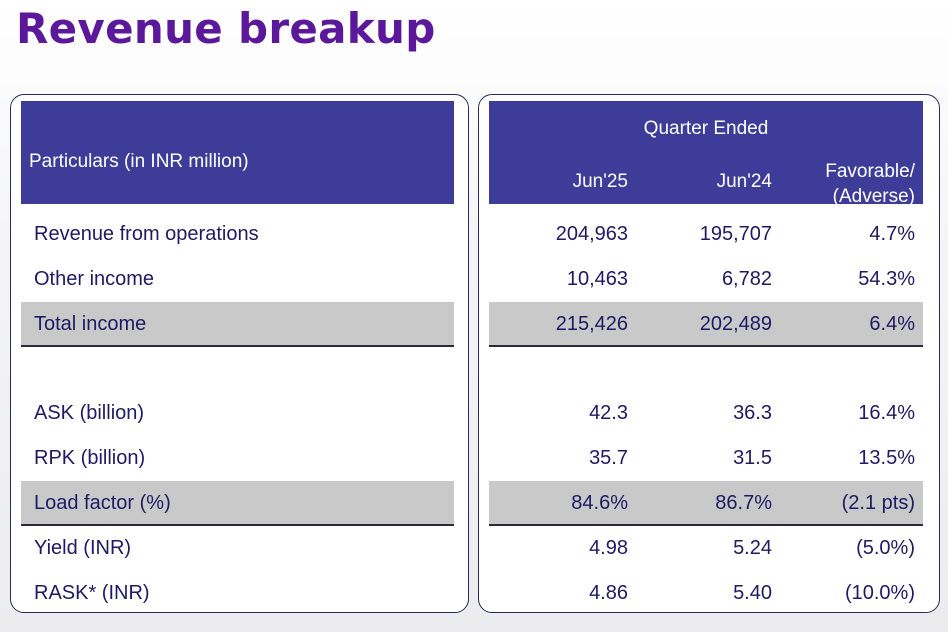 The height and width of the screenshot is (632, 948). Describe the element at coordinates (752, 458) in the screenshot. I see `cell-jun24: 31.5` at that location.